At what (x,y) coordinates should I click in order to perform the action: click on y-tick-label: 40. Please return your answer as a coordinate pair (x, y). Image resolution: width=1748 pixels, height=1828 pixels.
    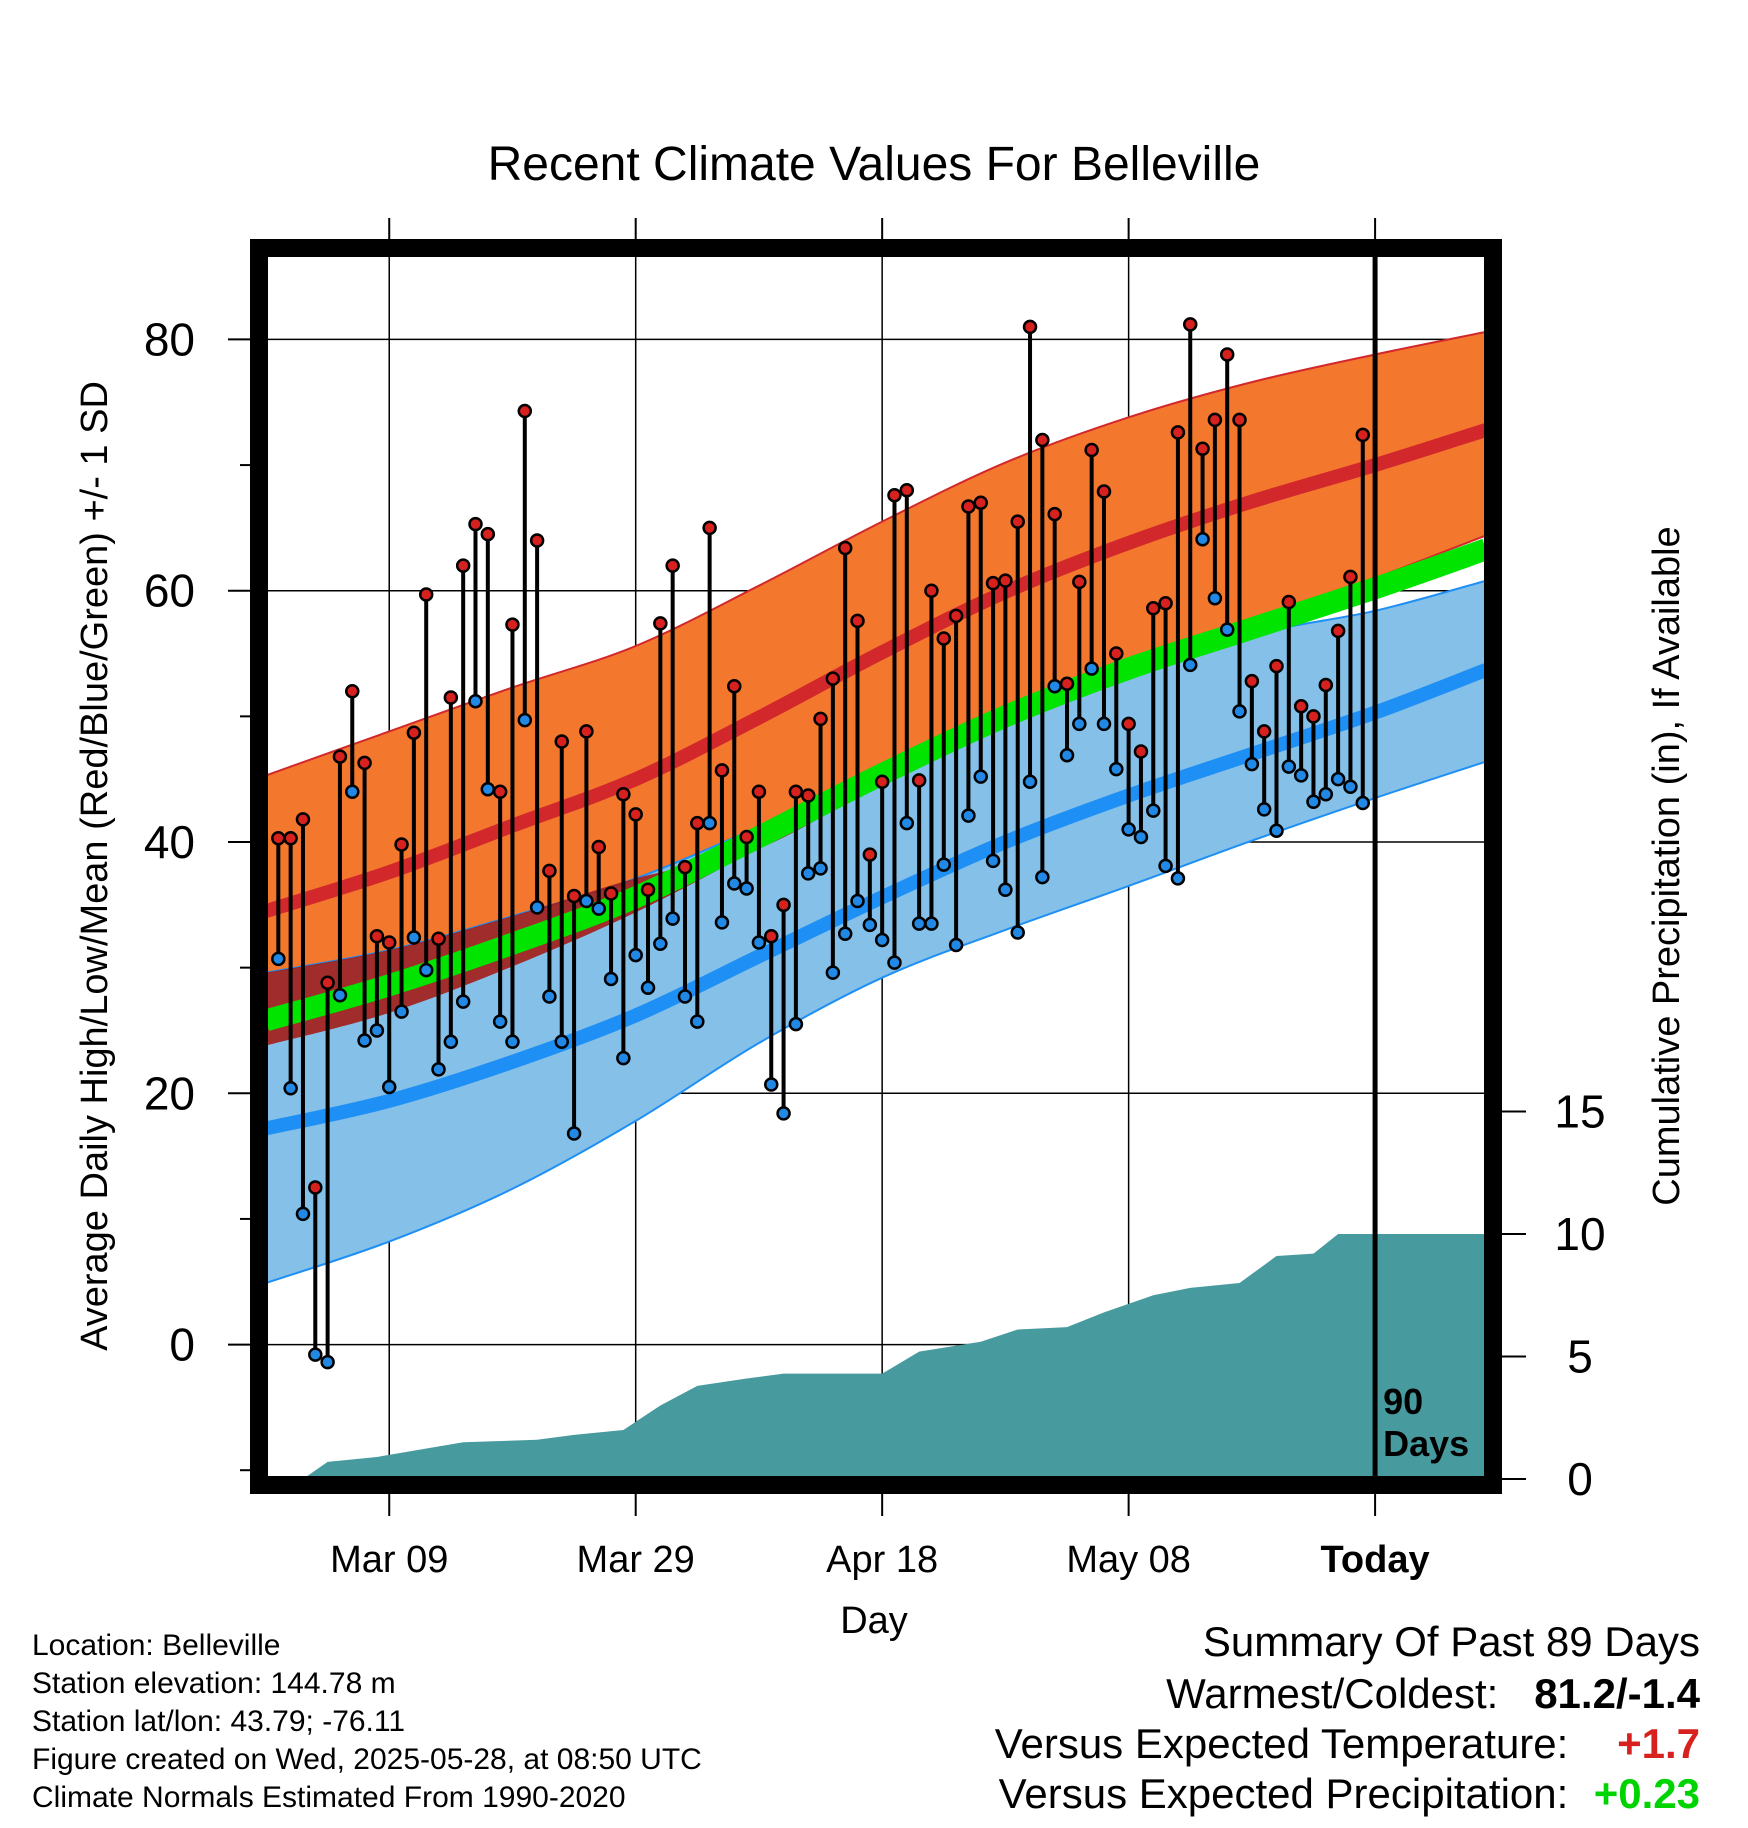
    Looking at the image, I should click on (169, 842).